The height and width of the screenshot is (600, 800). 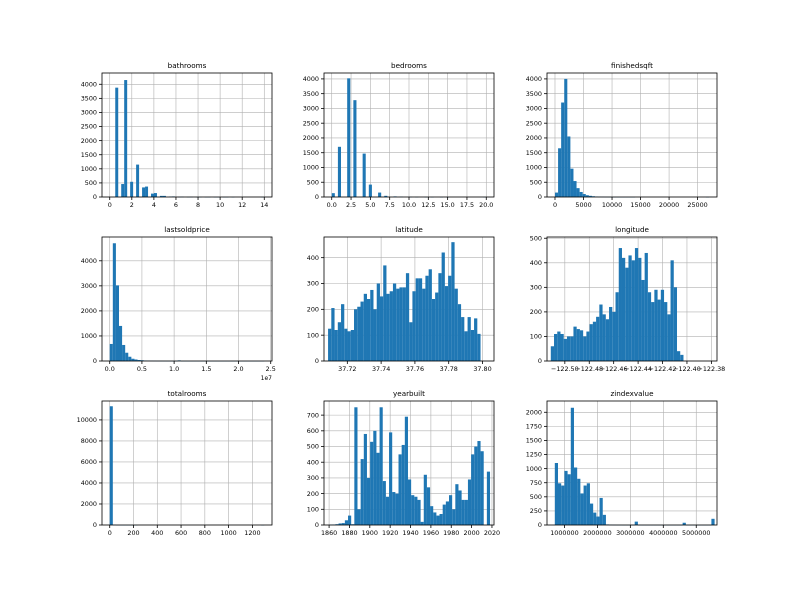 I want to click on x-tick-label: 600, so click(x=181, y=533).